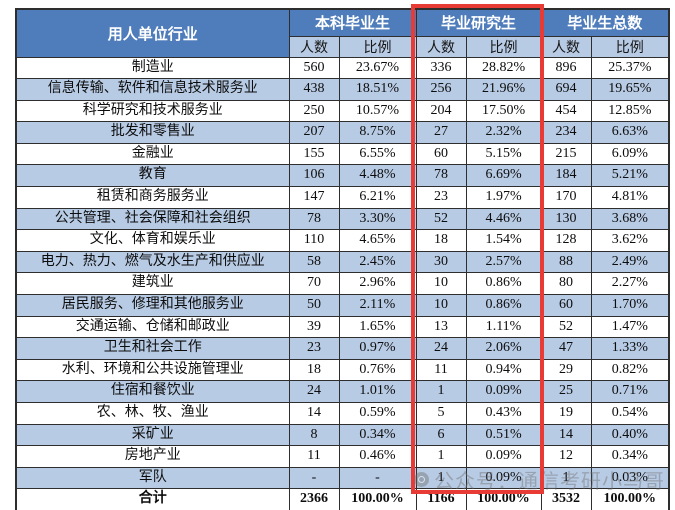 Image resolution: width=675 pixels, height=510 pixels. Describe the element at coordinates (441, 219) in the screenshot. I see `cell-pg-count: 52` at that location.